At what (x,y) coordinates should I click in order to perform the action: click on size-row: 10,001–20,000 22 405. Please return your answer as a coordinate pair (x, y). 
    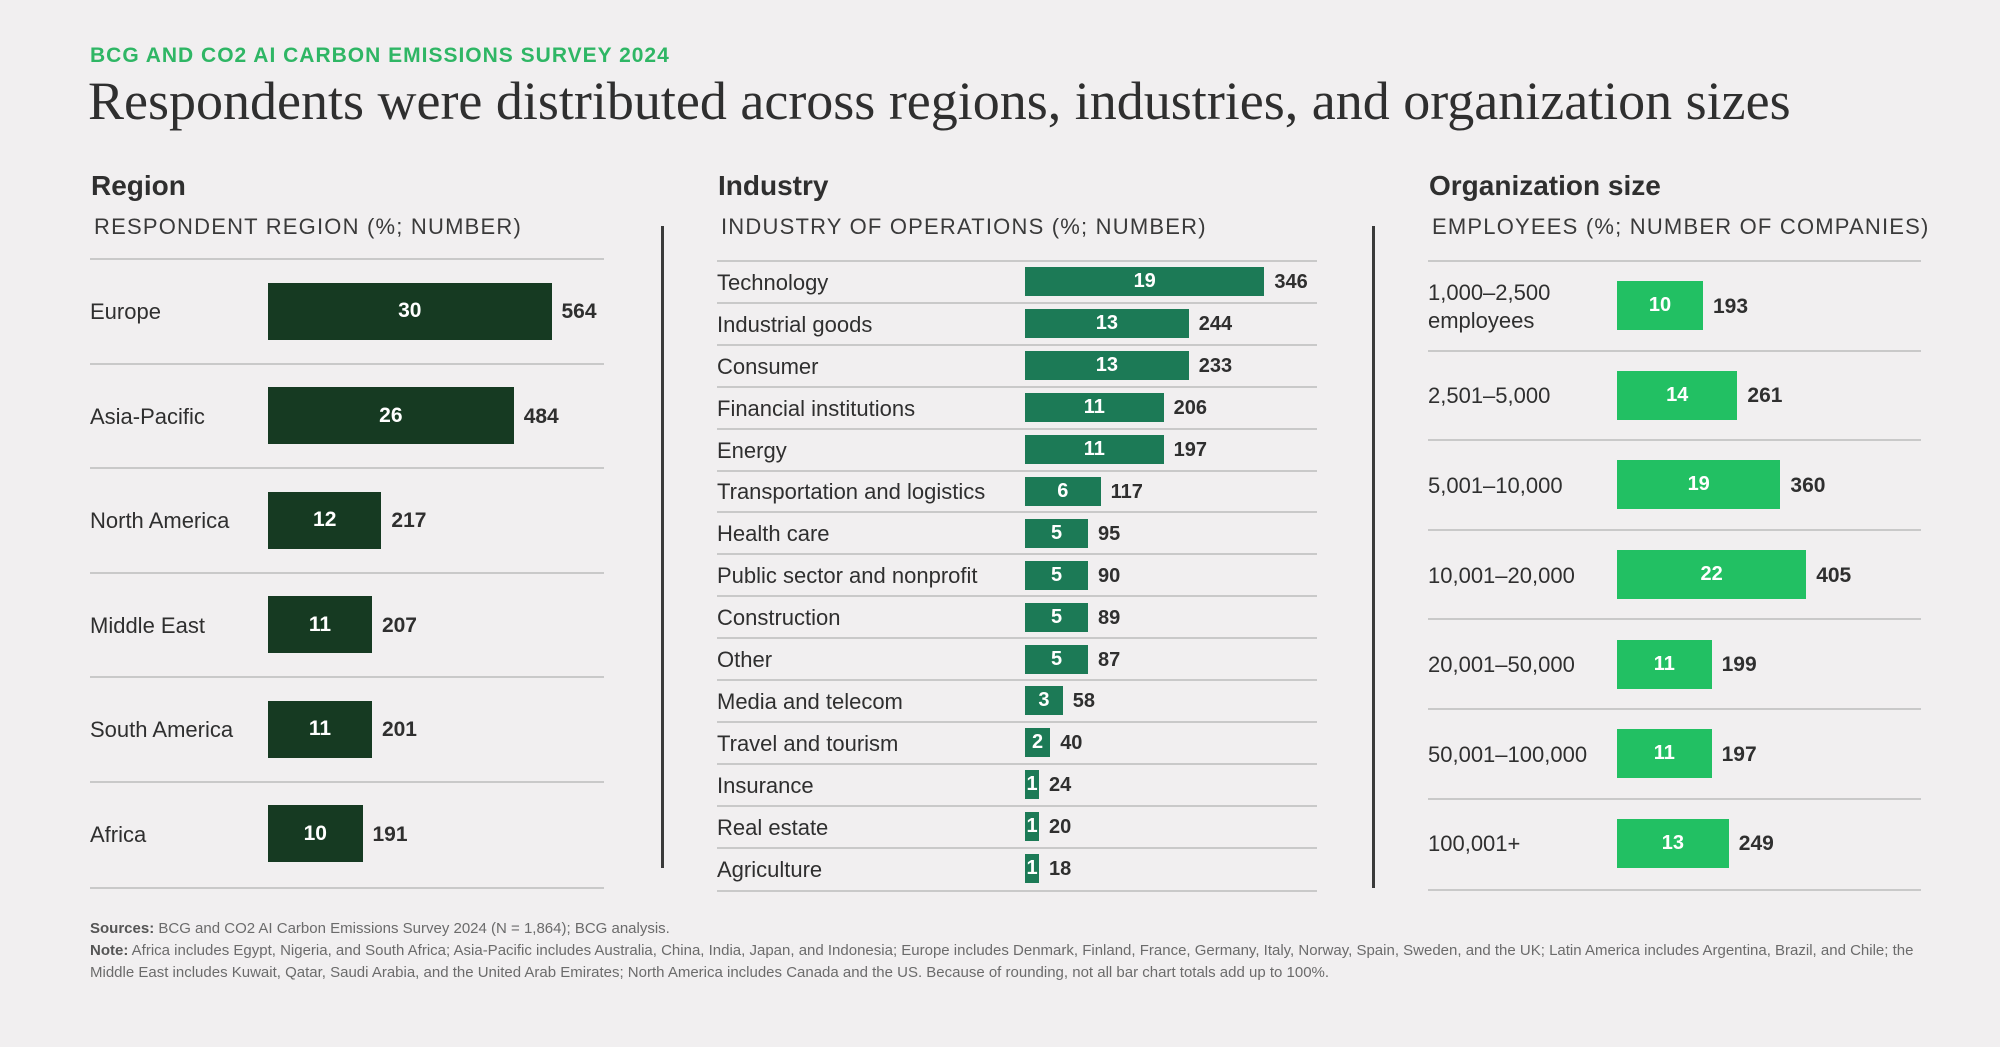
    Looking at the image, I should click on (1674, 574).